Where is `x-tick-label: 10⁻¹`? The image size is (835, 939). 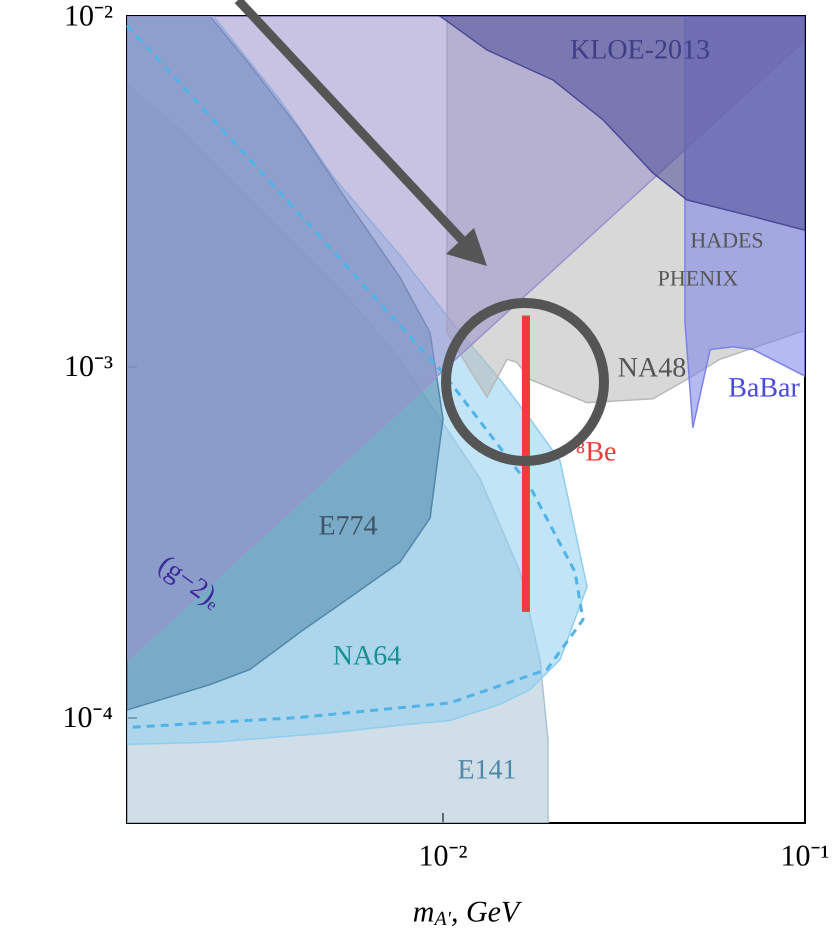 x-tick-label: 10⁻¹ is located at coordinates (805, 856).